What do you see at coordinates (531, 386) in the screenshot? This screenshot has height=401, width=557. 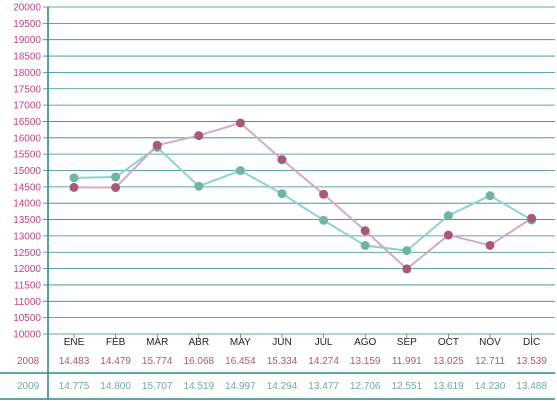 I see `table-cell: 13.488` at bounding box center [531, 386].